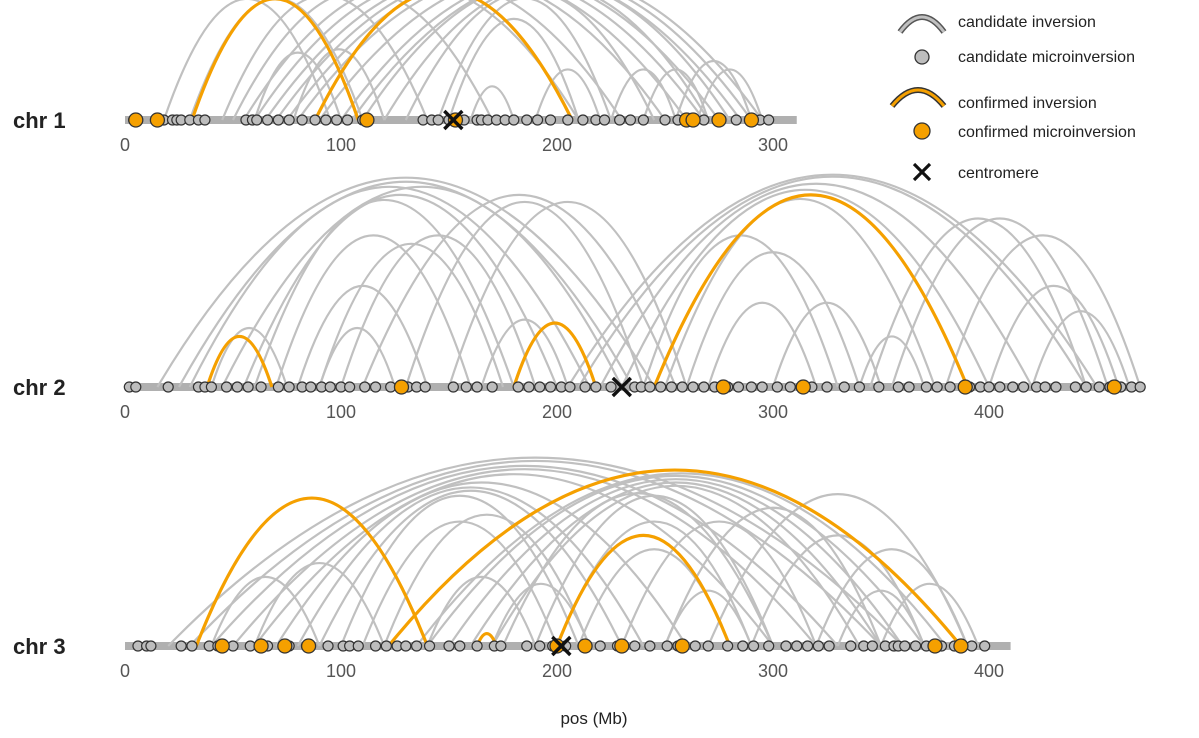 The image size is (1199, 738). Describe the element at coordinates (922, 24) in the screenshot. I see `legend-candidate-inversion-swatch-inner` at that location.